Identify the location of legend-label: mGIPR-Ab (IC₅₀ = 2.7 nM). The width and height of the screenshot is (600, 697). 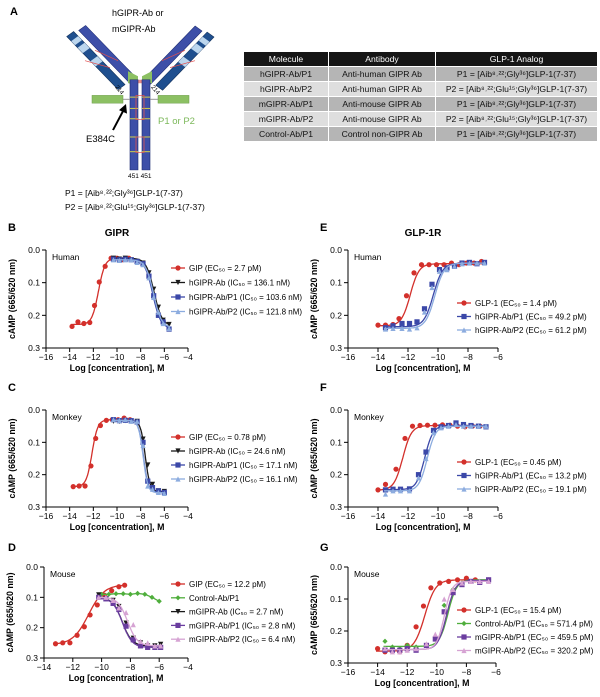
(236, 612).